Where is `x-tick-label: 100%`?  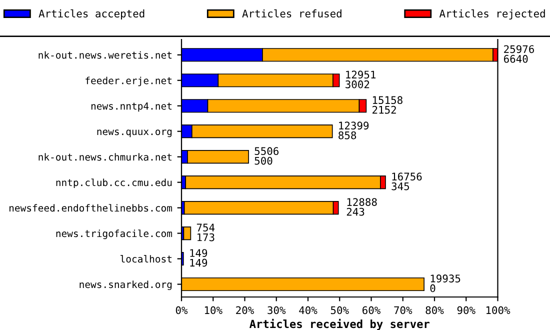
x-tick-label: 100% is located at coordinates (498, 310).